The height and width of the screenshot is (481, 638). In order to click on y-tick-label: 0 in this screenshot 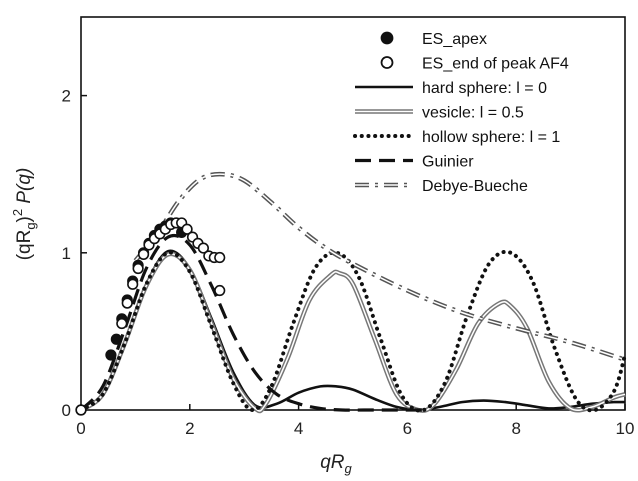, I will do `click(66, 410)`.